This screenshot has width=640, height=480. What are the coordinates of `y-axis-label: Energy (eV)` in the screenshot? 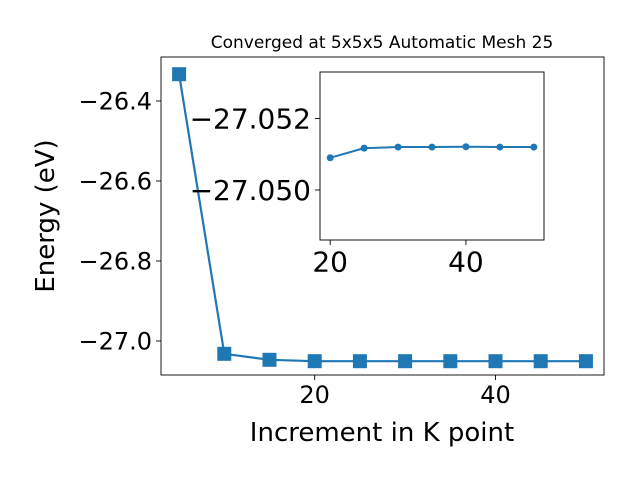 It's located at (46, 215).